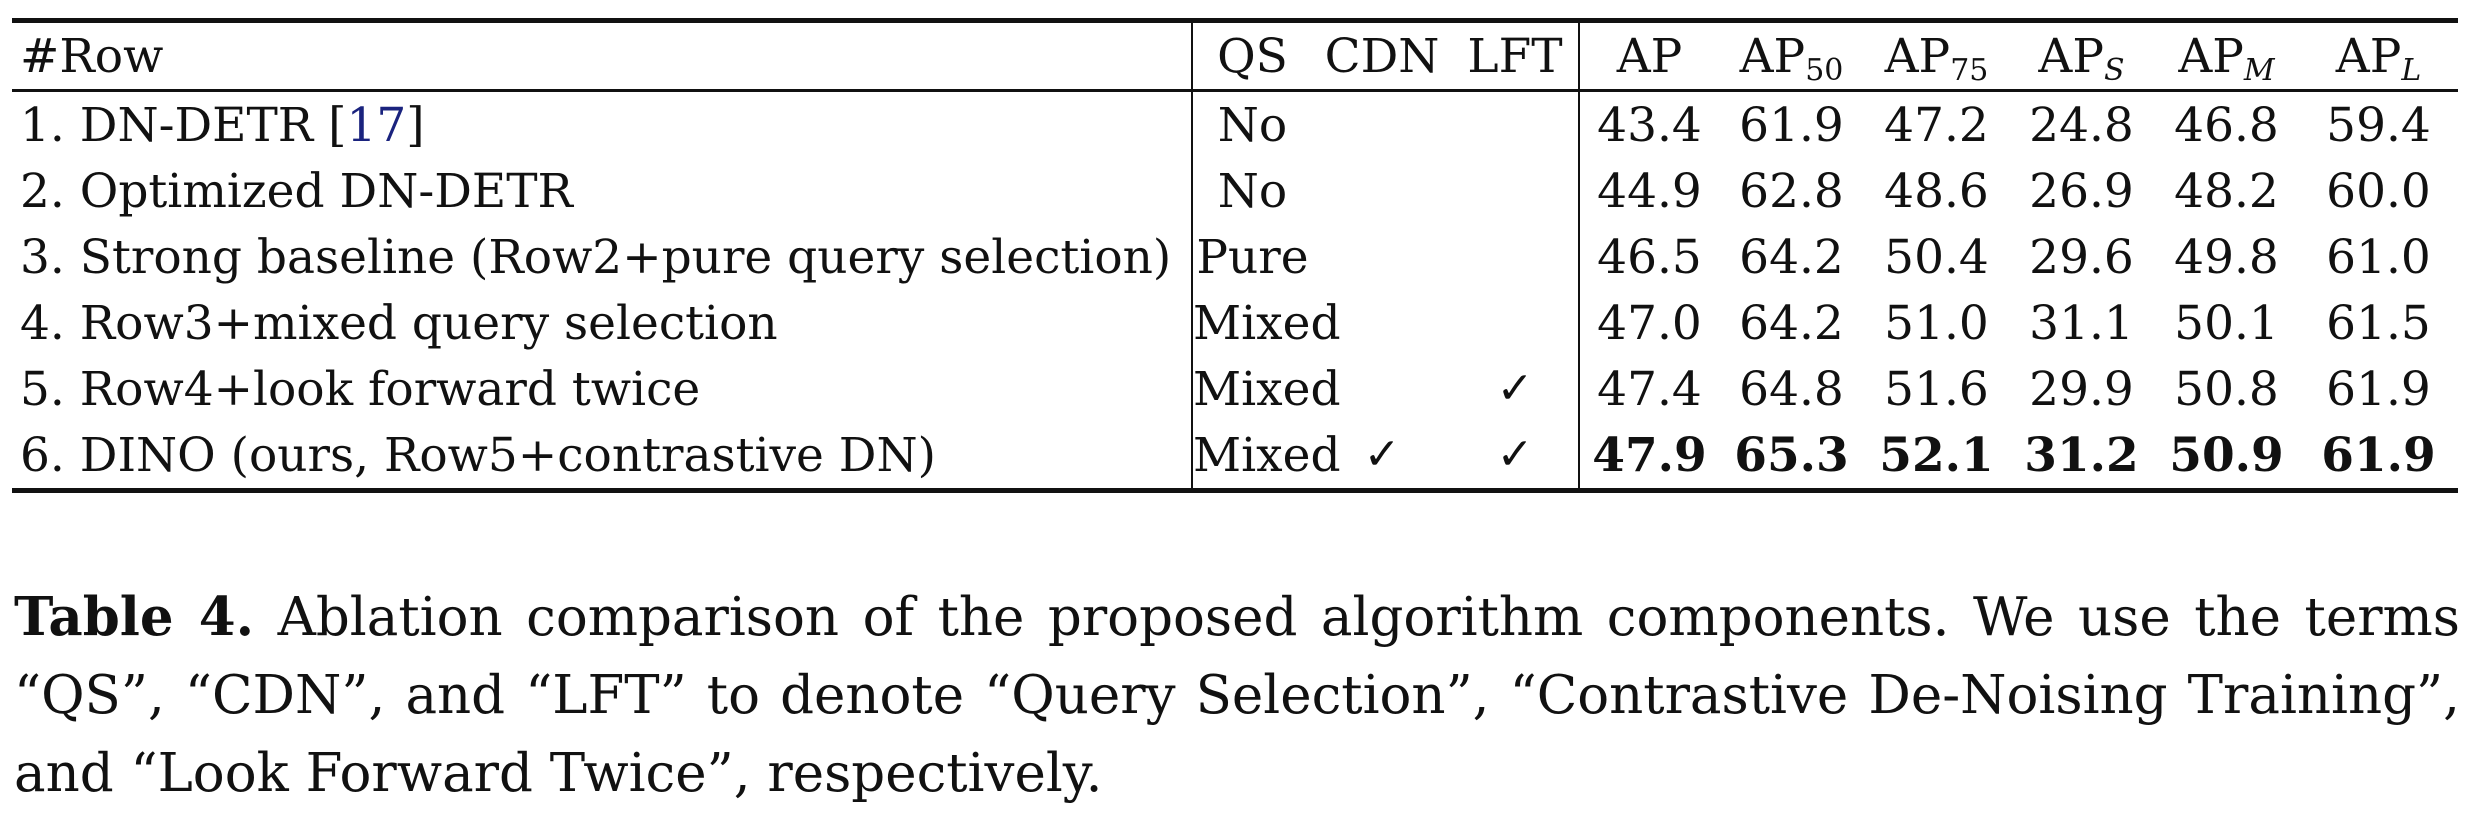  I want to click on ap75-cell: 50.4, so click(1936, 257).